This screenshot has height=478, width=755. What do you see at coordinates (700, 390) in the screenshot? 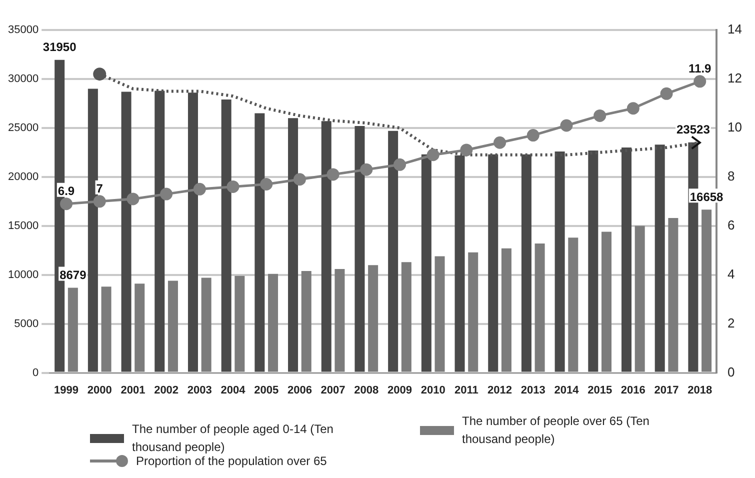
I see `x-tick-label: 2018` at bounding box center [700, 390].